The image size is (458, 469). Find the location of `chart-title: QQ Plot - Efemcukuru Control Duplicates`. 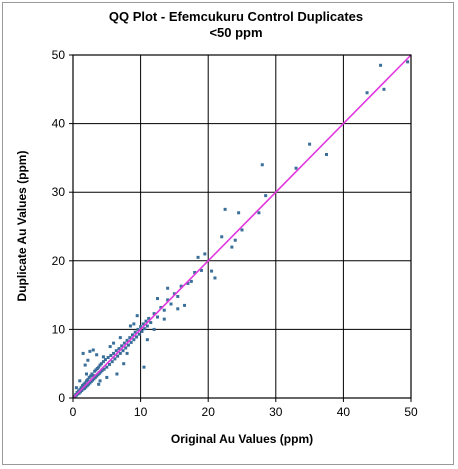

chart-title: QQ Plot - Efemcukuru Control Duplicates is located at coordinates (236, 16).